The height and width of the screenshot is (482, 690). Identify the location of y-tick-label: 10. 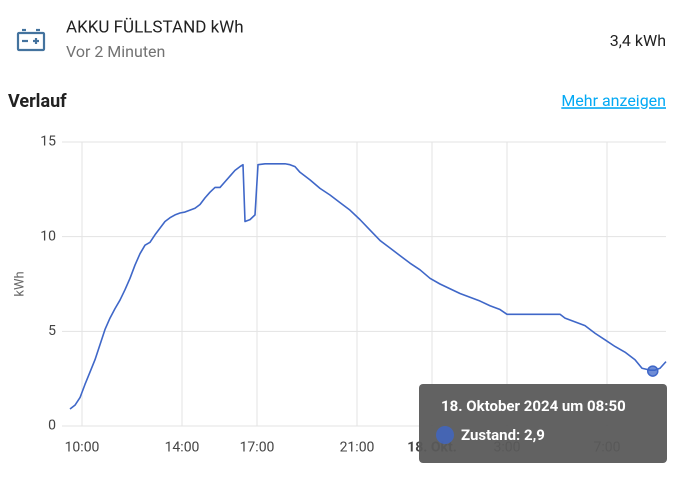
(48, 236).